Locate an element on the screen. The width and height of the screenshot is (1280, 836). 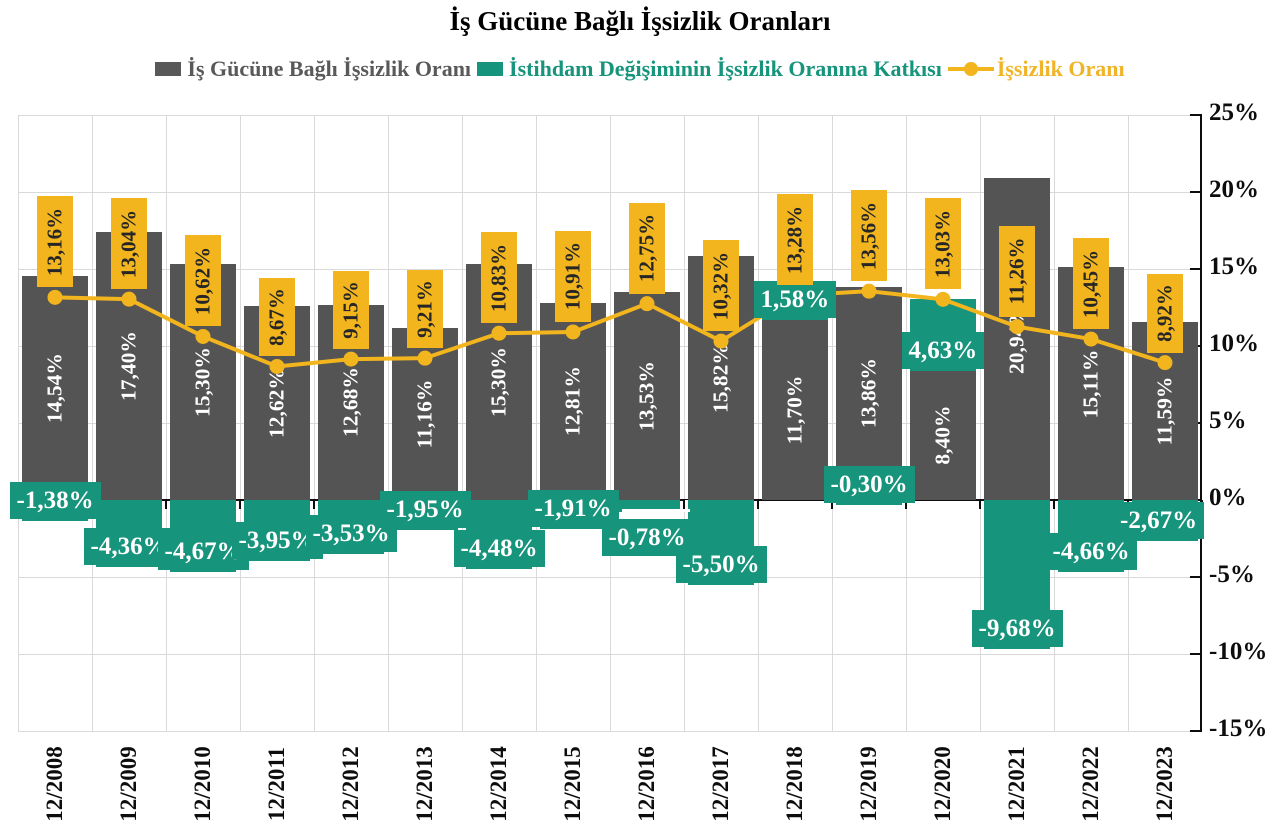
x-tick-label: 12/2014 is located at coordinates (498, 784).